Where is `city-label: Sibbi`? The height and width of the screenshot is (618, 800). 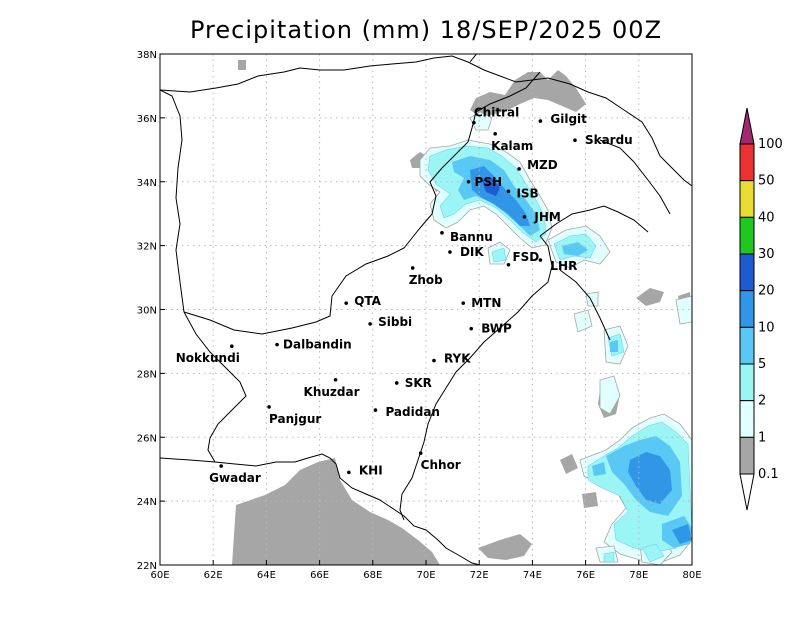 city-label: Sibbi is located at coordinates (395, 322).